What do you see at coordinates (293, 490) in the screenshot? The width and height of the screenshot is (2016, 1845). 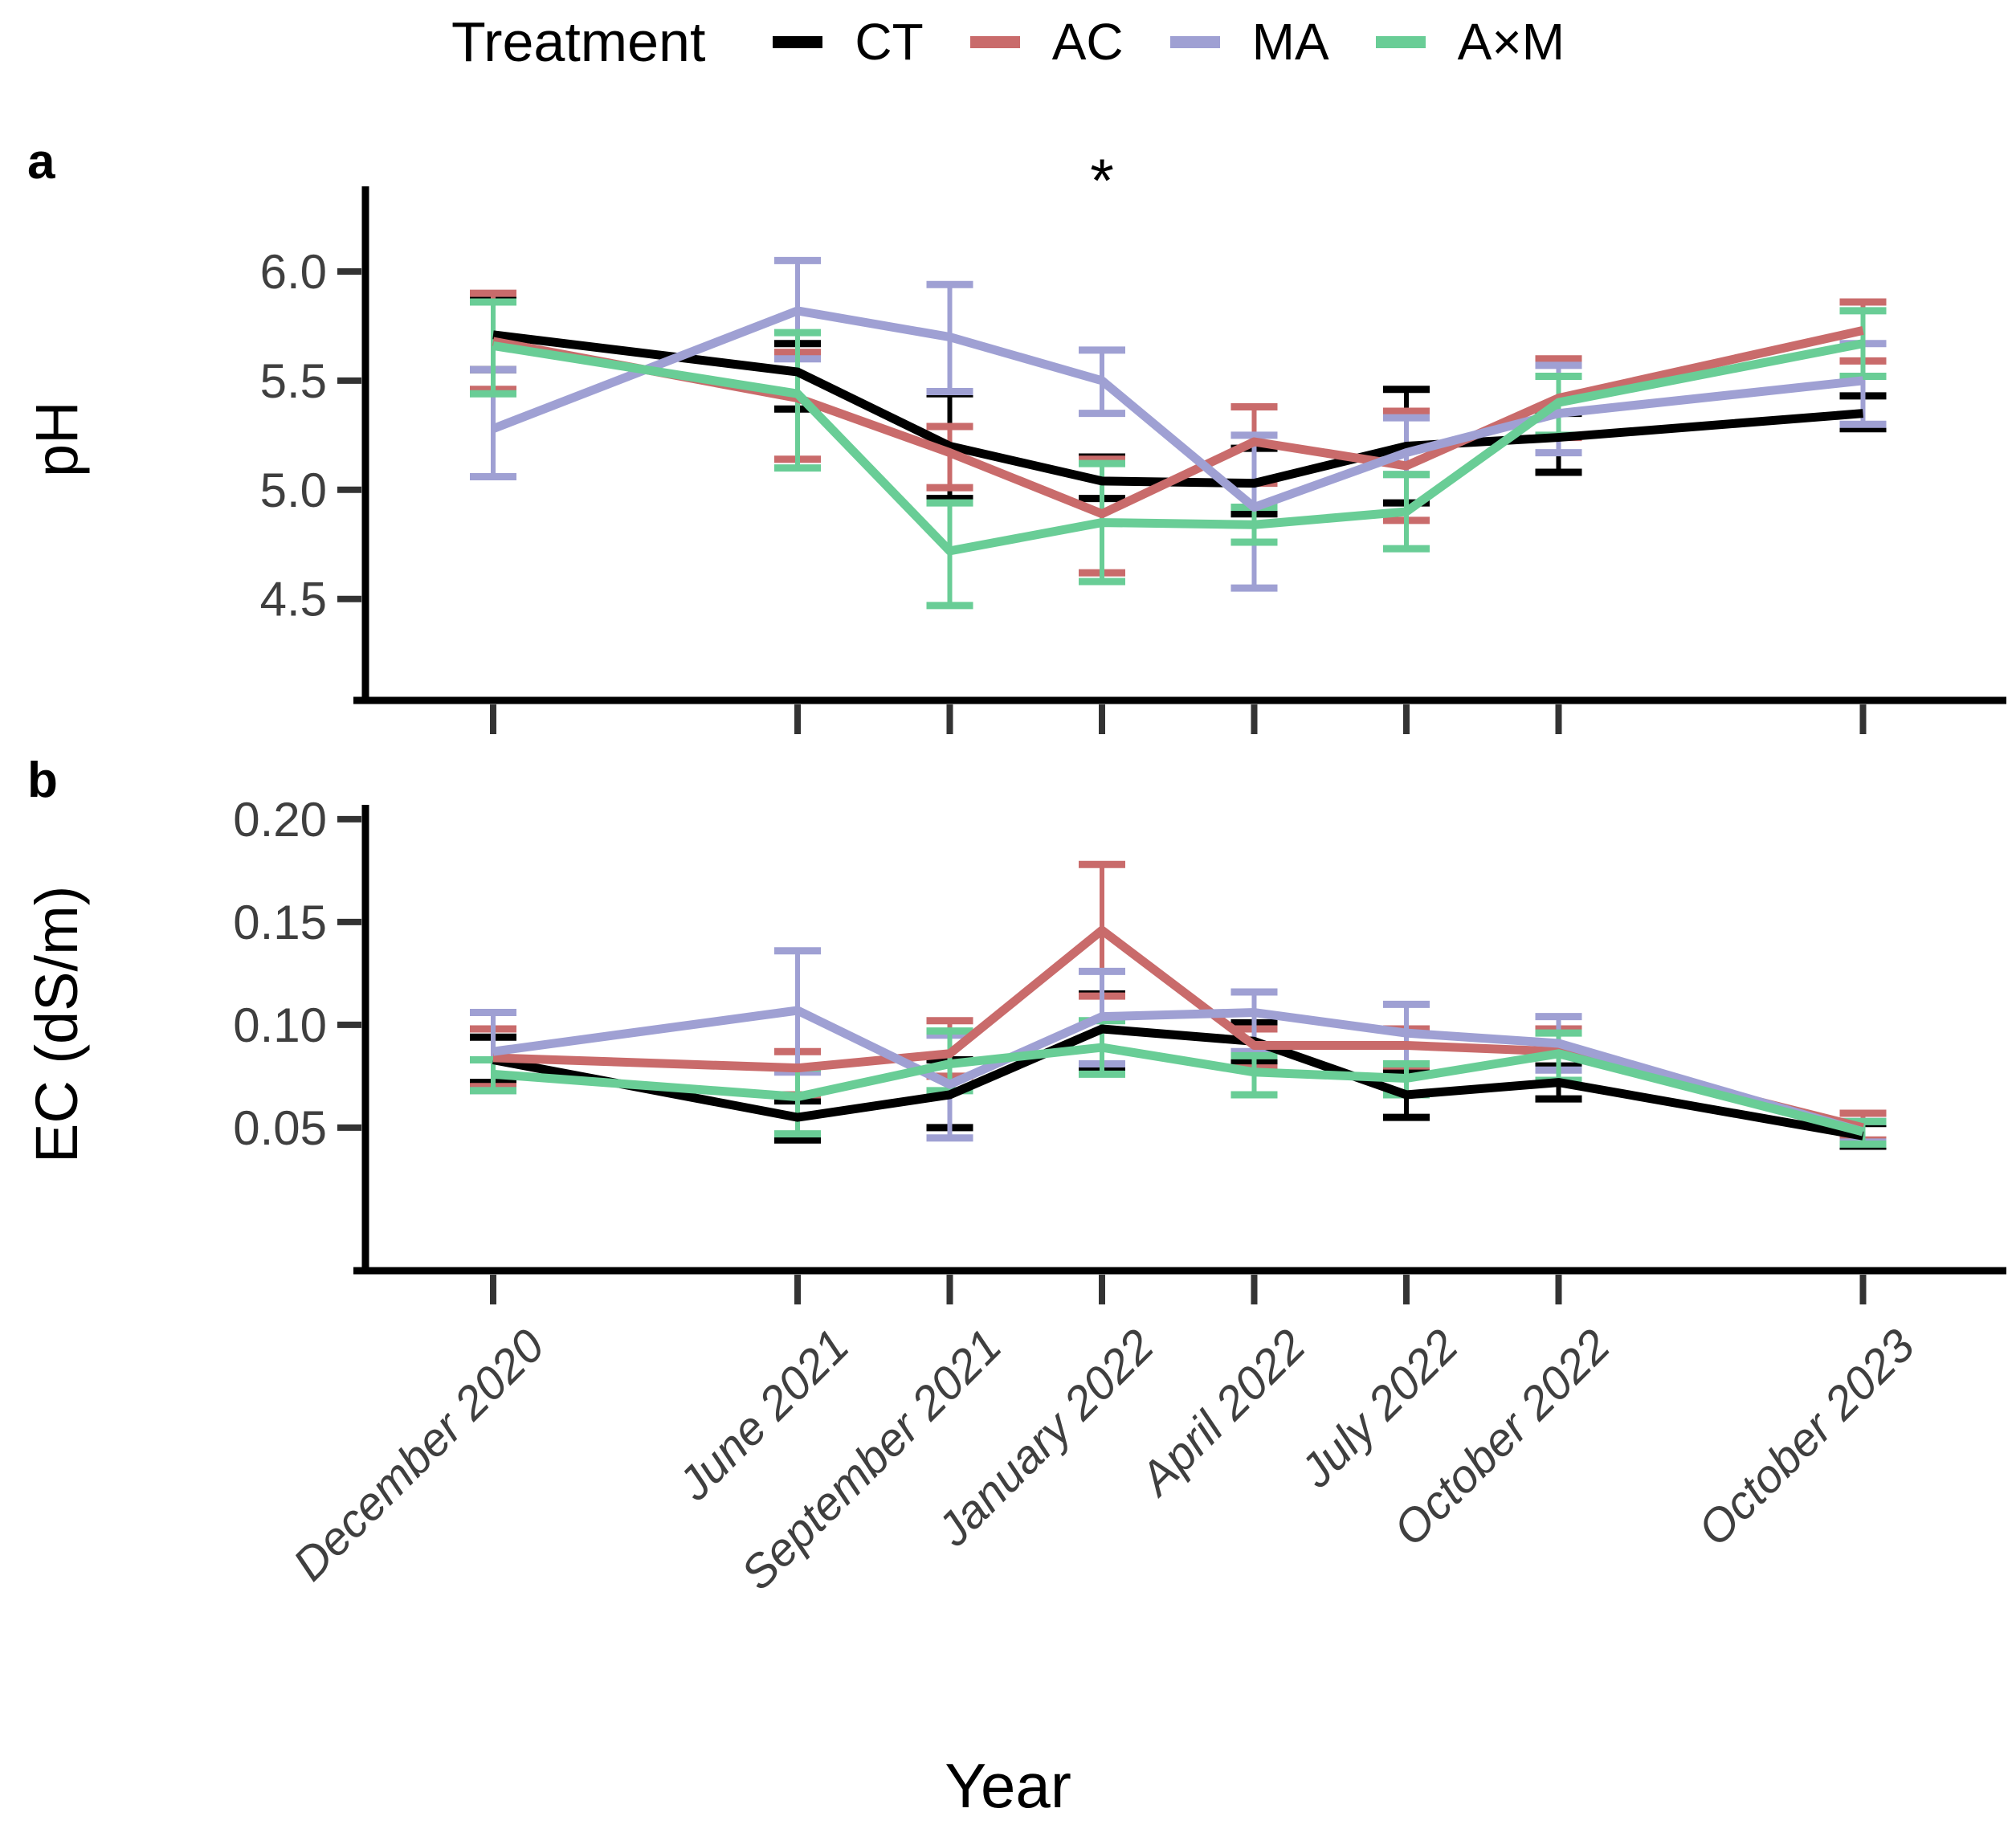 I see `y-tick-label: 5.0` at bounding box center [293, 490].